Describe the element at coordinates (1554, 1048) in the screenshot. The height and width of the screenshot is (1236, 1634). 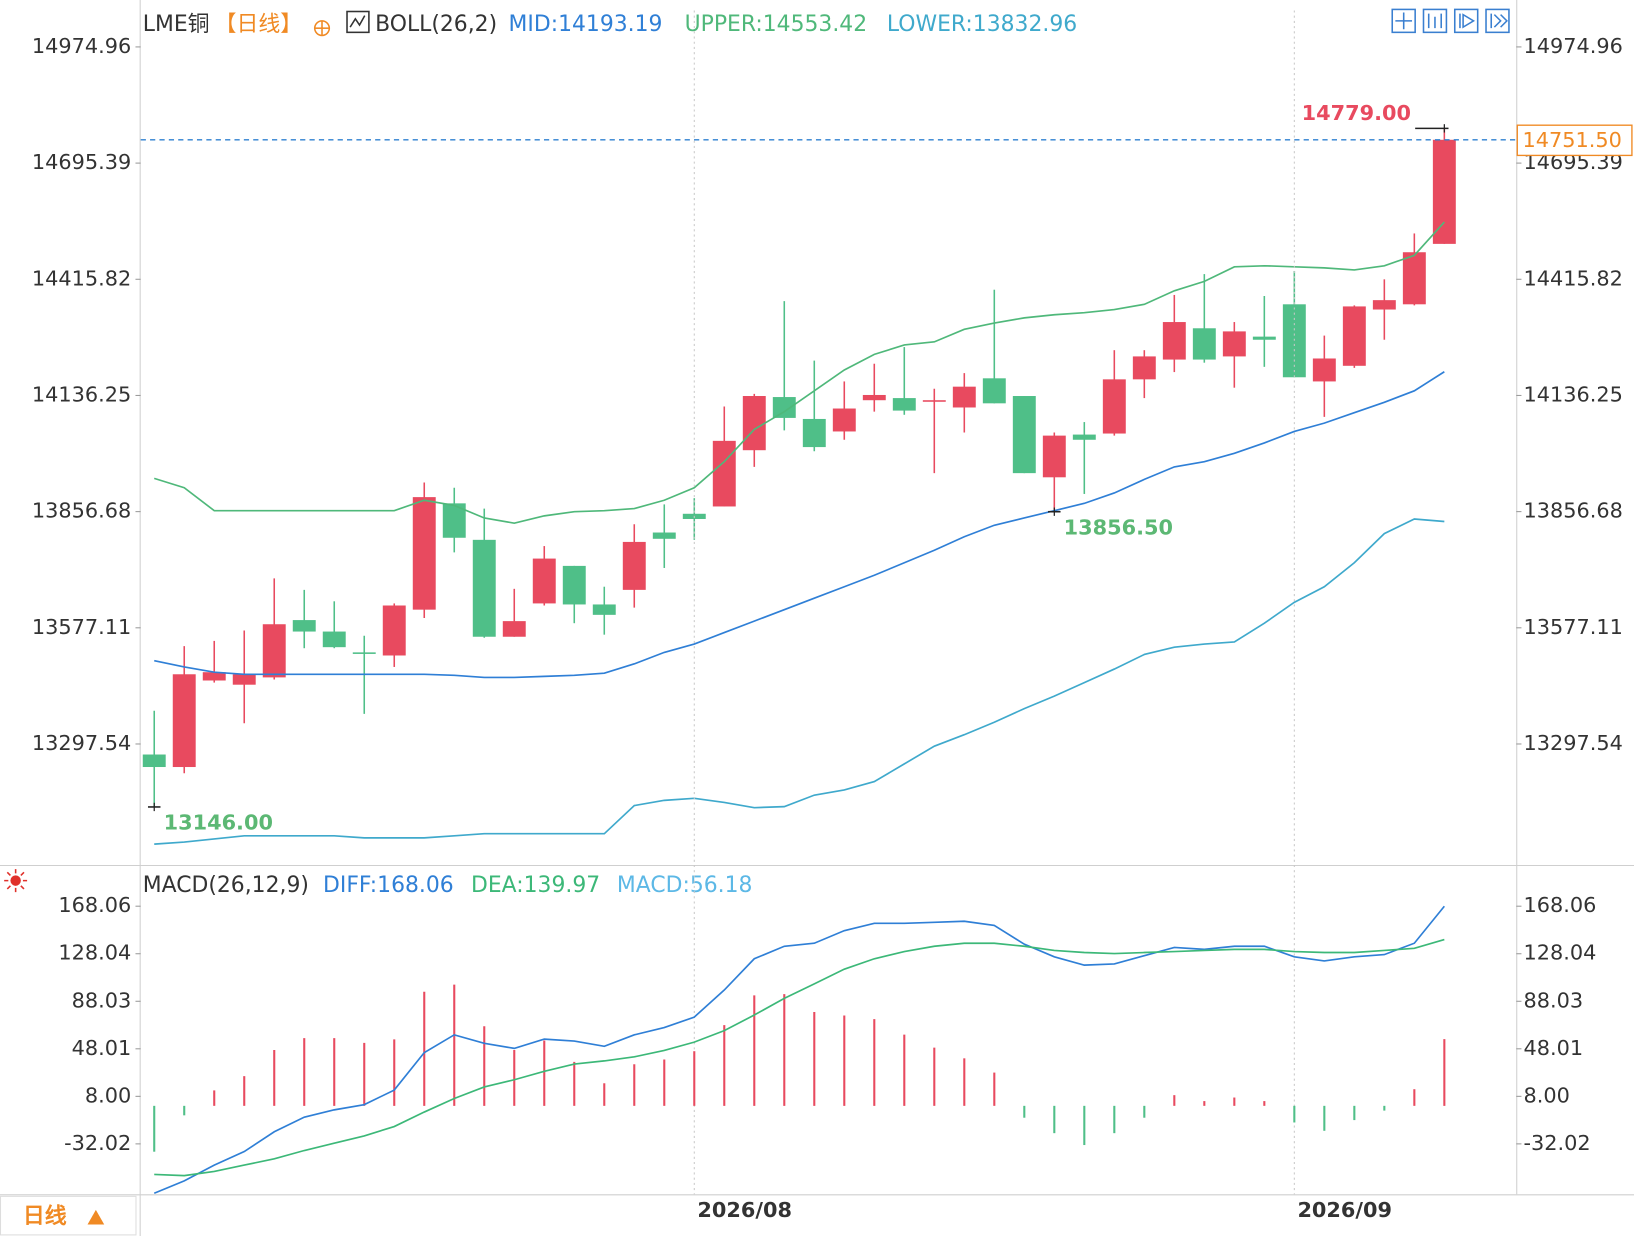
I see `y2-tick-label: 48.01` at that location.